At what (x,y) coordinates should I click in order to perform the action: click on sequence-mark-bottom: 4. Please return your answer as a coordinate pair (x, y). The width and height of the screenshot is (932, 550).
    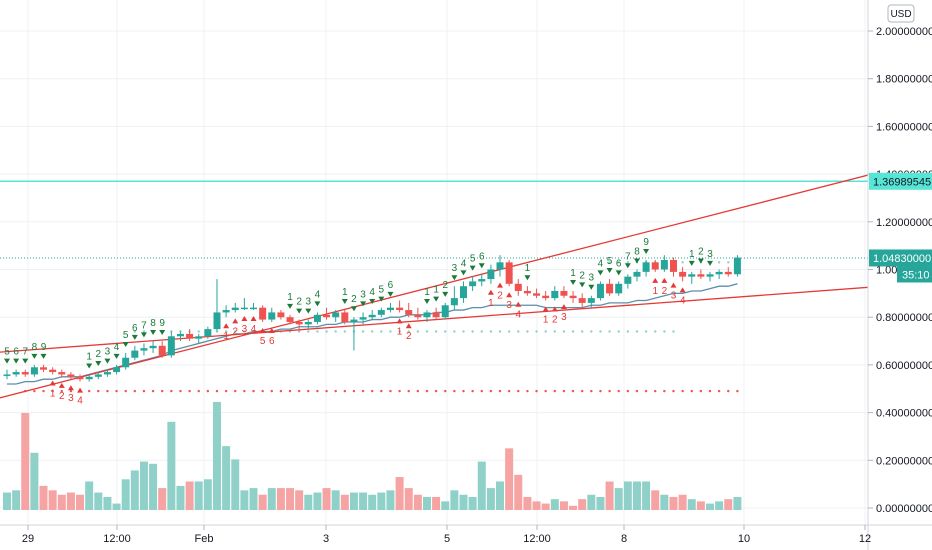
    Looking at the image, I should click on (253, 325).